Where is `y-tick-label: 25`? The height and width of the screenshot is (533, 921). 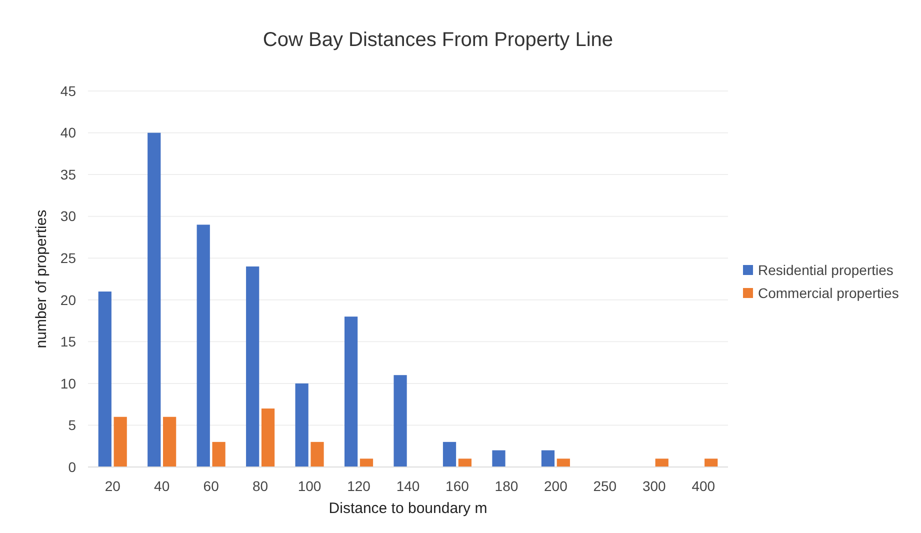
y-tick-label: 25 is located at coordinates (68, 258).